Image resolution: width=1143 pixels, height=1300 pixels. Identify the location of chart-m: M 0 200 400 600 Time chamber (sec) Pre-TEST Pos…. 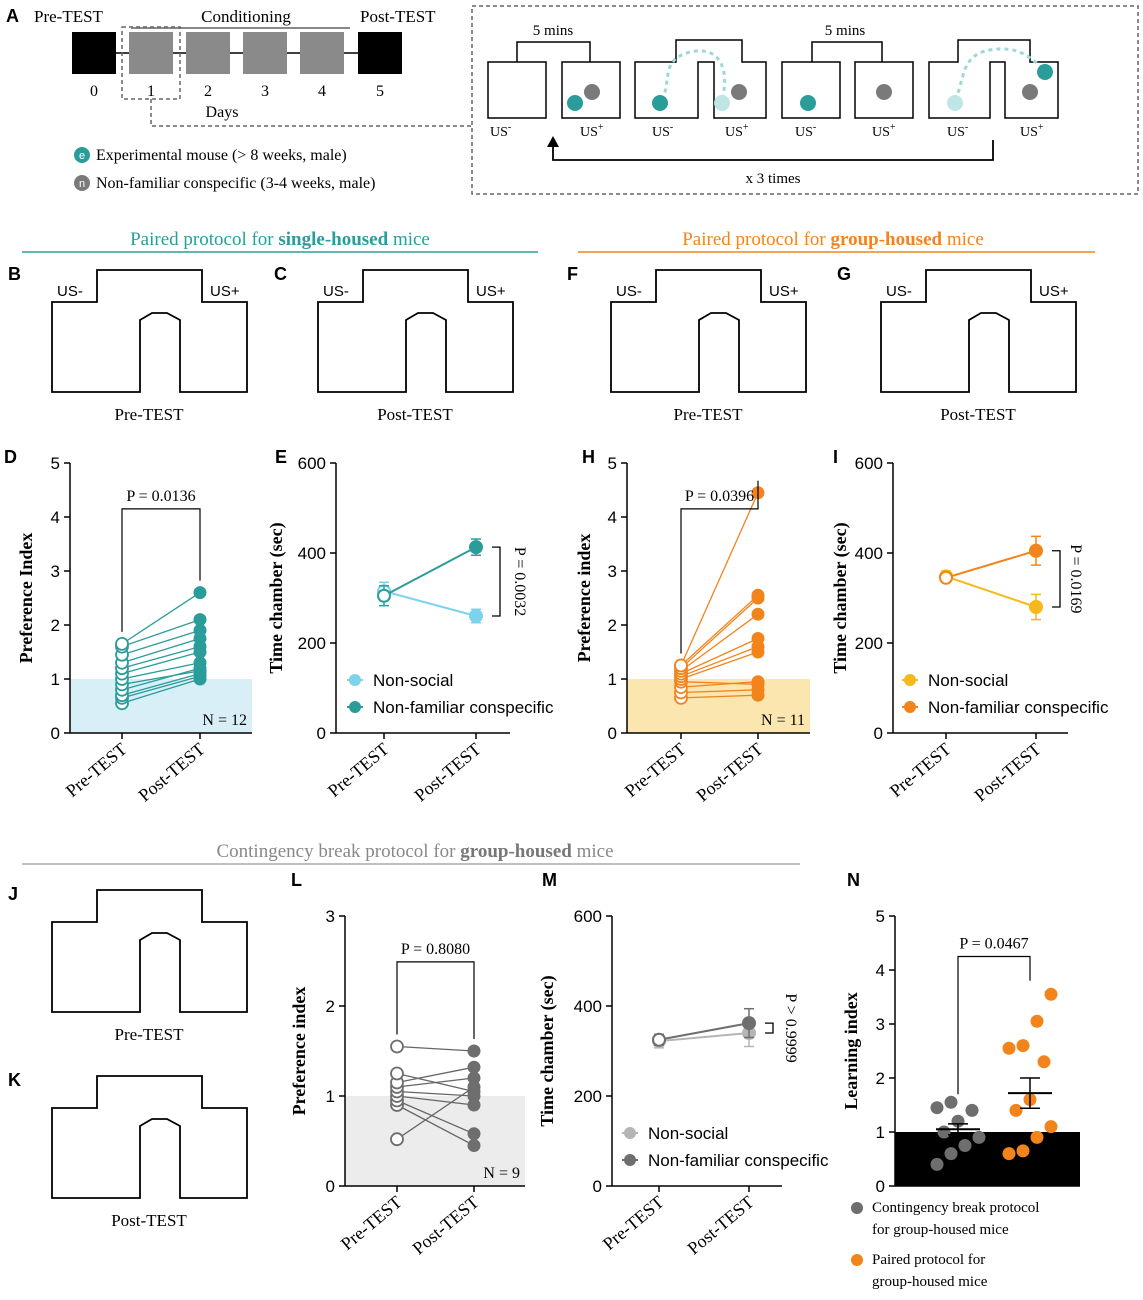
(683, 1064).